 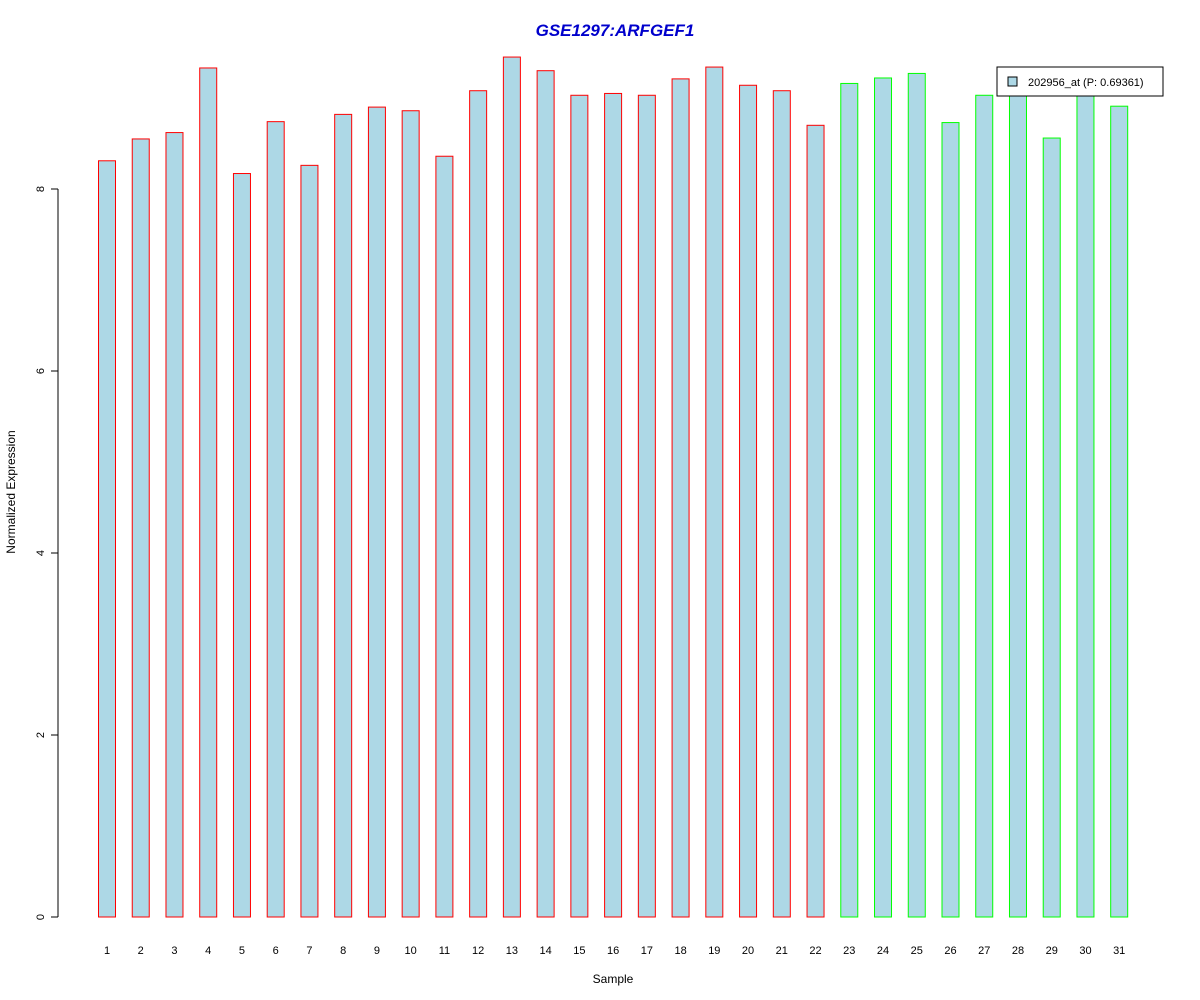 I want to click on y-tick-label: 0, so click(x=41, y=917).